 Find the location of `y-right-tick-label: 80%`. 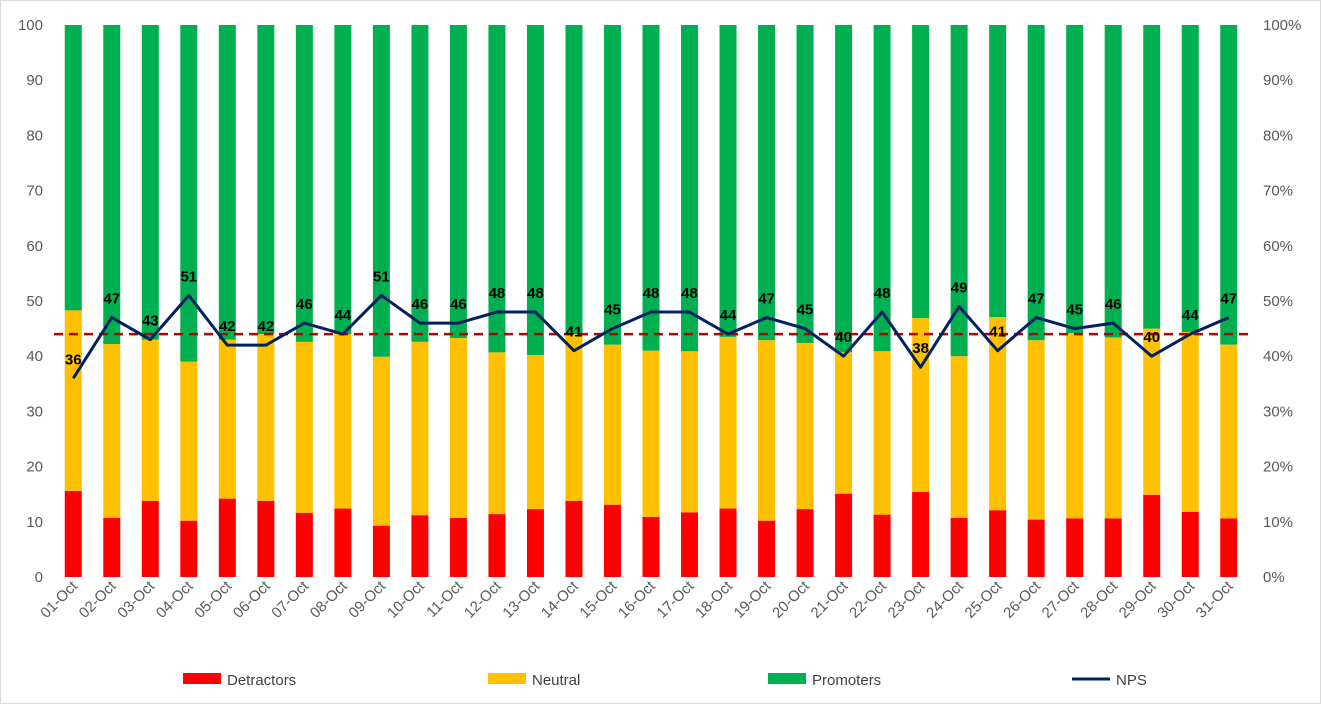

y-right-tick-label: 80% is located at coordinates (1278, 135).